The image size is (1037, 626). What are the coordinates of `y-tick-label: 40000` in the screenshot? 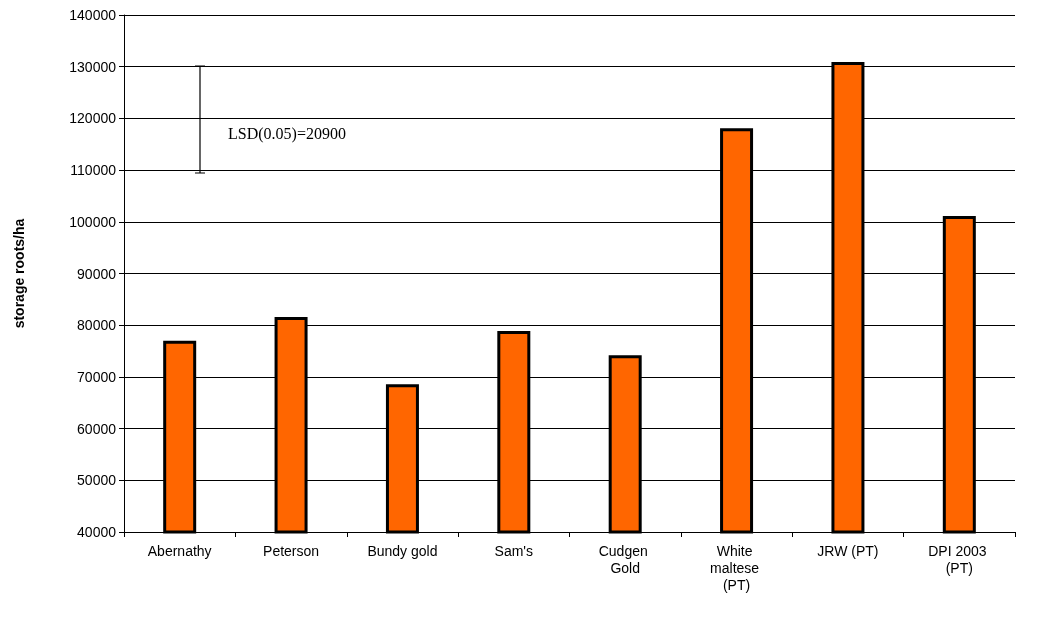 It's located at (97, 532).